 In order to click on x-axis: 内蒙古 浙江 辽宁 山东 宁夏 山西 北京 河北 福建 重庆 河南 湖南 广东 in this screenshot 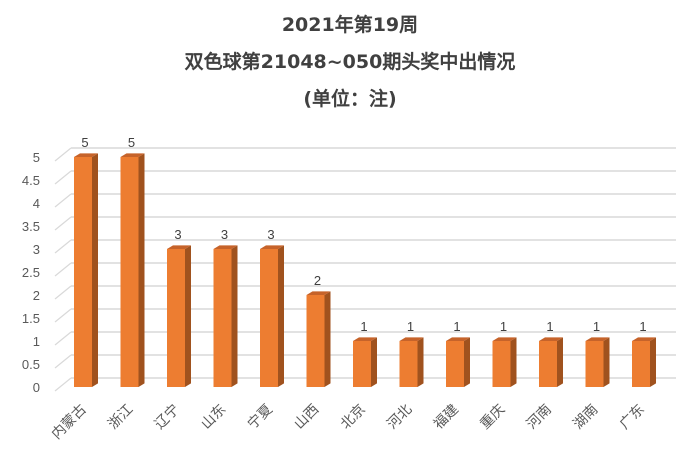, I will do `click(348, 422)`.